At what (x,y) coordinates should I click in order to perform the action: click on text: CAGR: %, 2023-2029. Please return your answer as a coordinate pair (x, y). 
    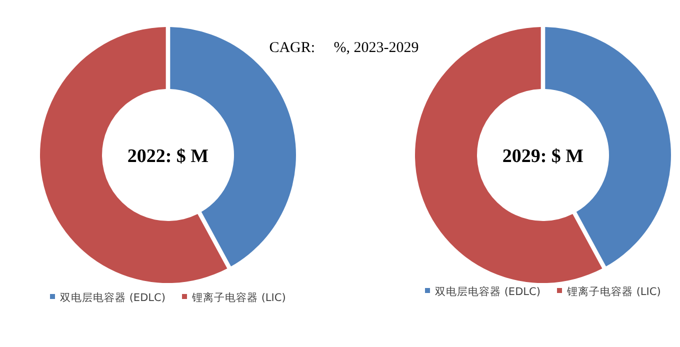
    Looking at the image, I should click on (344, 48).